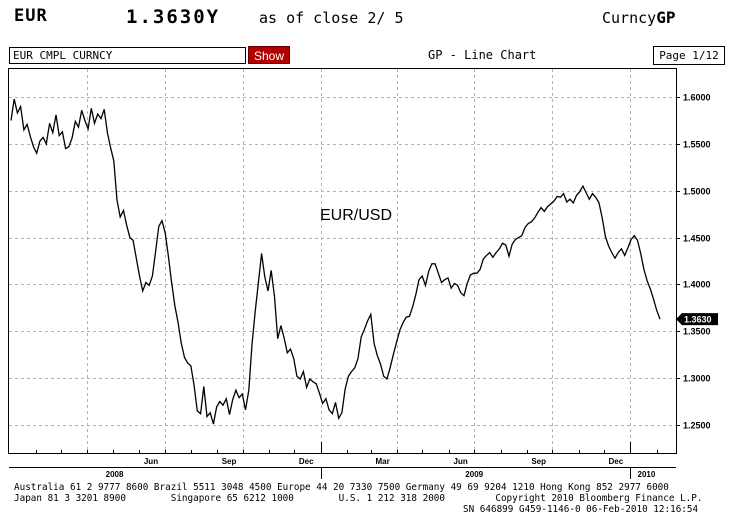 The height and width of the screenshot is (527, 736). Describe the element at coordinates (382, 461) in the screenshot. I see `x-tick-label: Mar` at that location.